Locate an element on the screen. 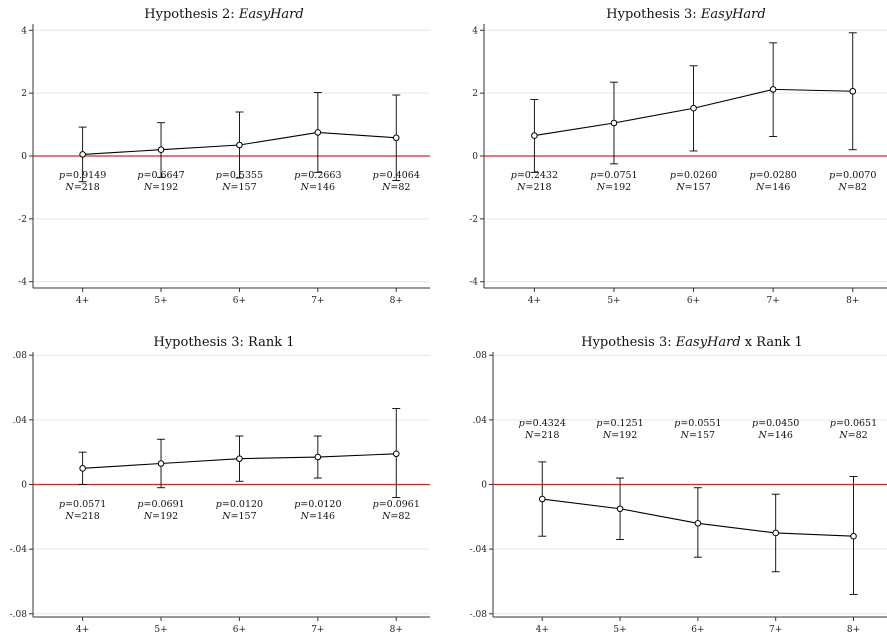 This screenshot has height=642, width=887. p-value-label: p=0.0280 is located at coordinates (772, 175).